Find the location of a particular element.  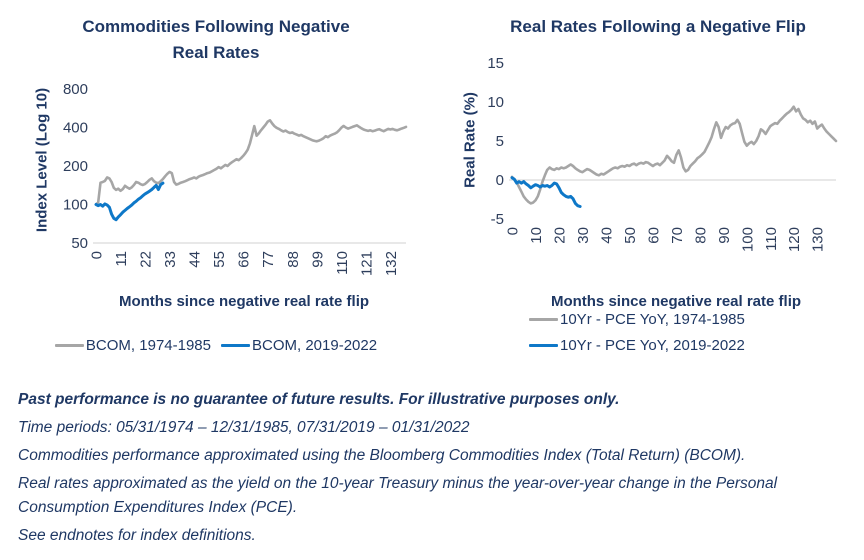

y-tick-label: 0 is located at coordinates (500, 180).